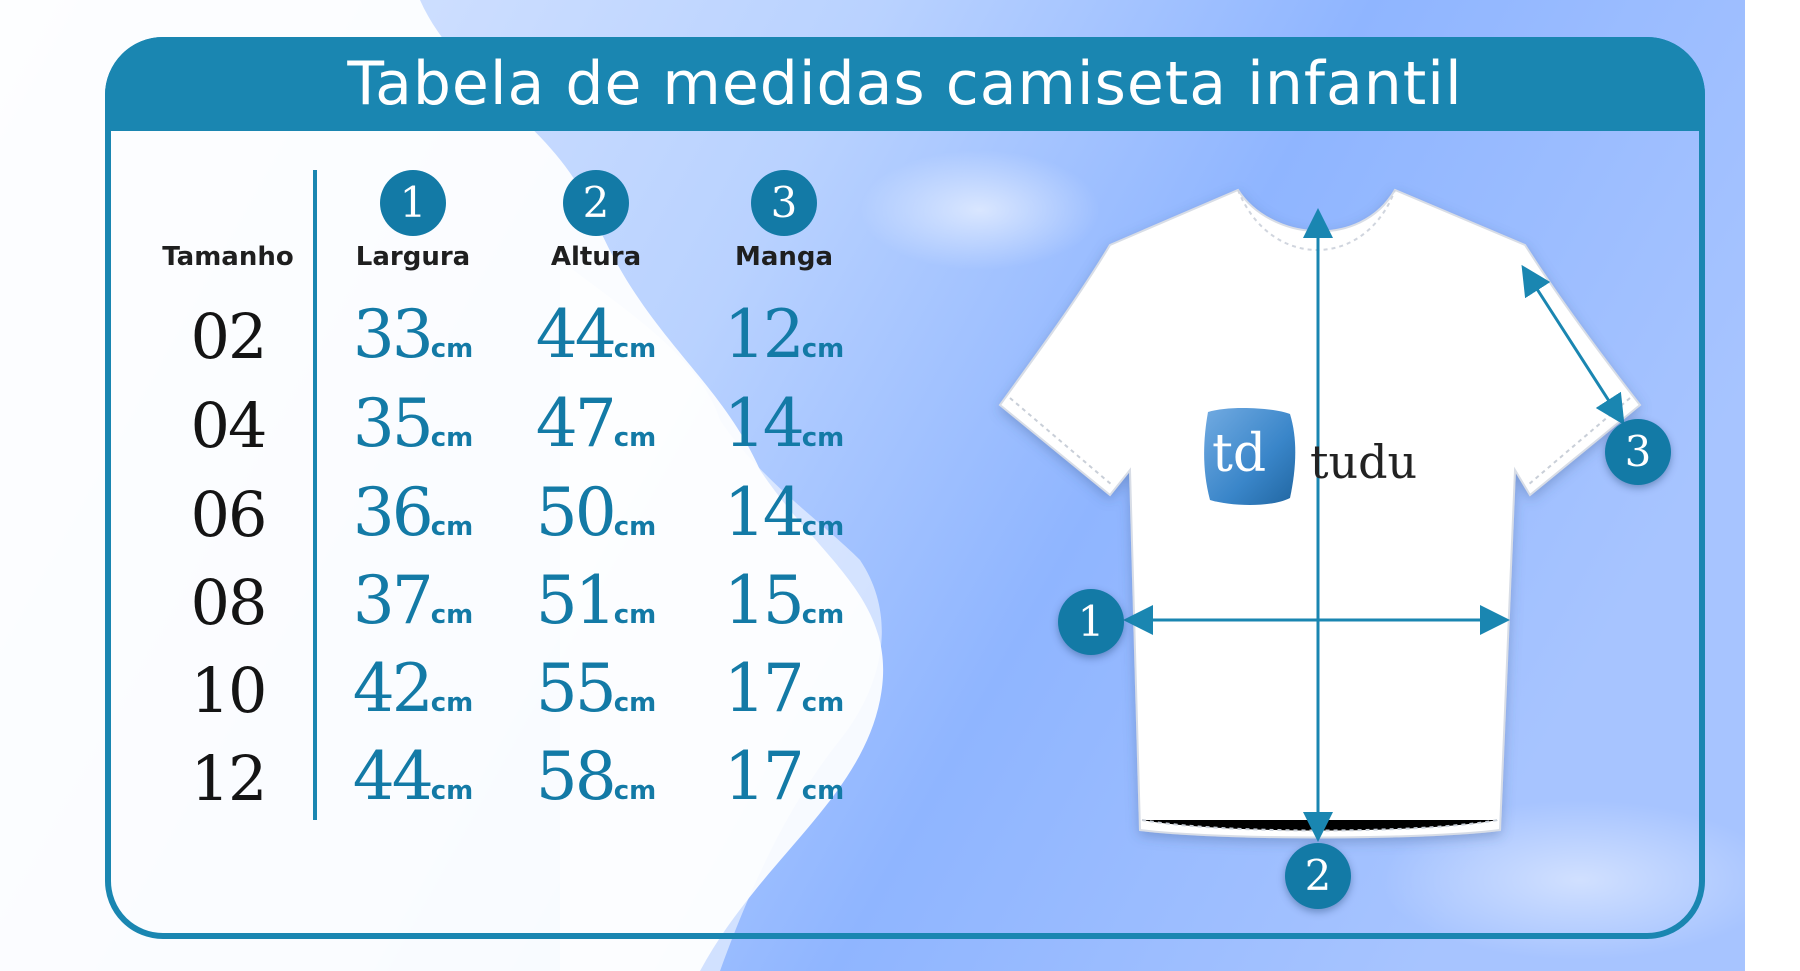 This screenshot has height=971, width=1800. What do you see at coordinates (1239, 454) in the screenshot?
I see `logo-mark: td` at bounding box center [1239, 454].